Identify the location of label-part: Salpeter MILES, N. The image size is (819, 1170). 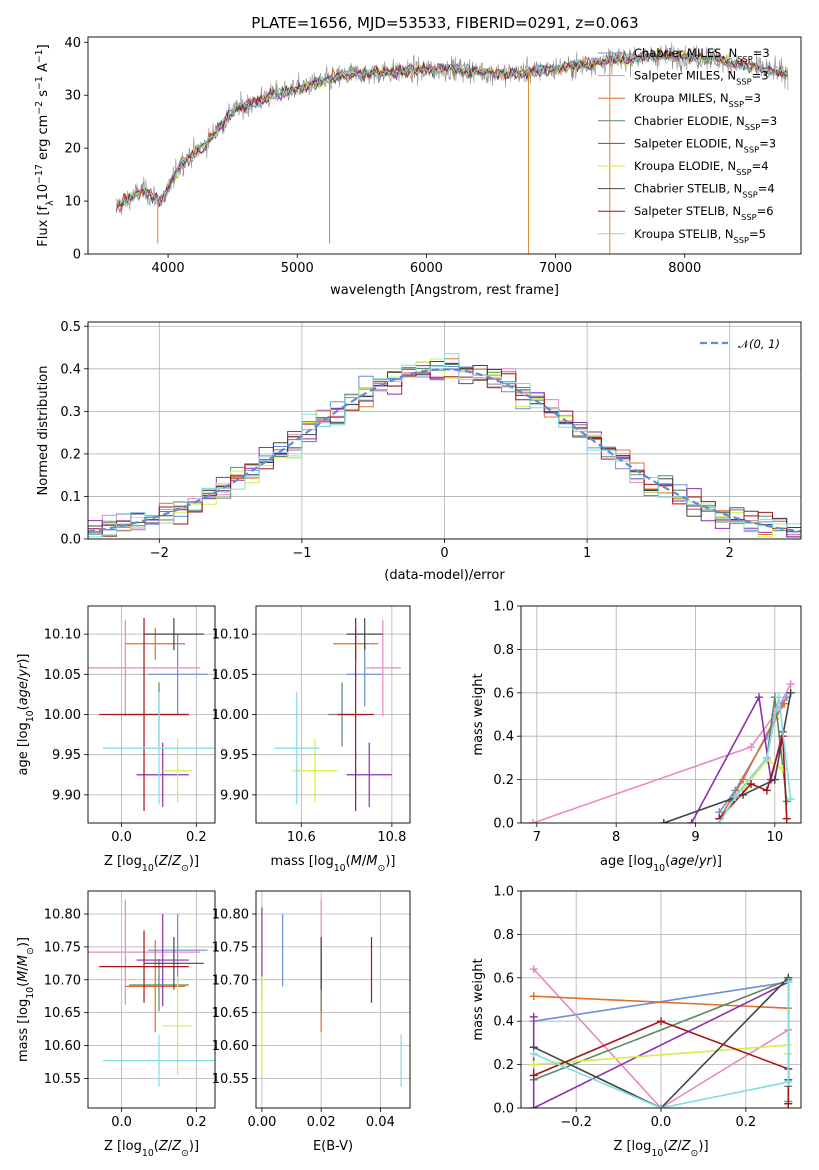
(685, 76).